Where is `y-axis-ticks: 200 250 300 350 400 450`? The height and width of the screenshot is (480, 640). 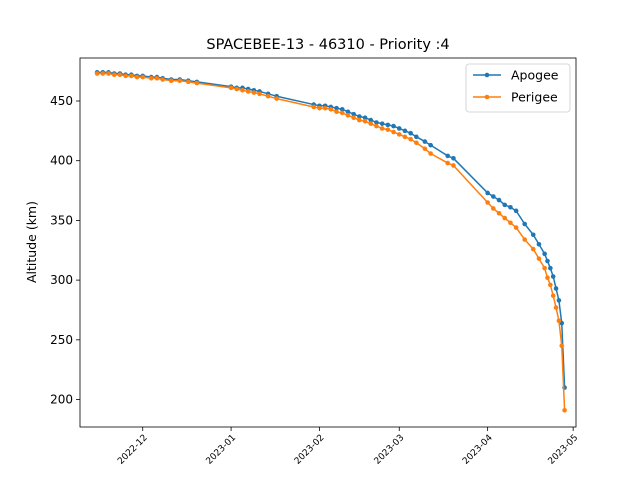 y-axis-ticks: 200 250 300 350 400 450 is located at coordinates (65, 250).